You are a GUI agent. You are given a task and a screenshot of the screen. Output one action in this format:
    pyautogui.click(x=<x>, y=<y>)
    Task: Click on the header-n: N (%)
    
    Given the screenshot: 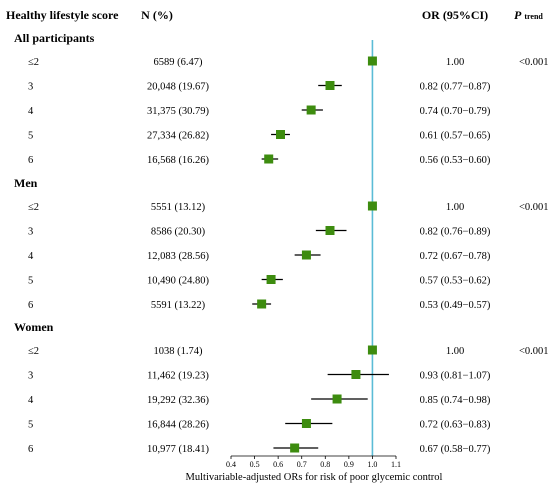 What is the action you would take?
    pyautogui.click(x=157, y=15)
    